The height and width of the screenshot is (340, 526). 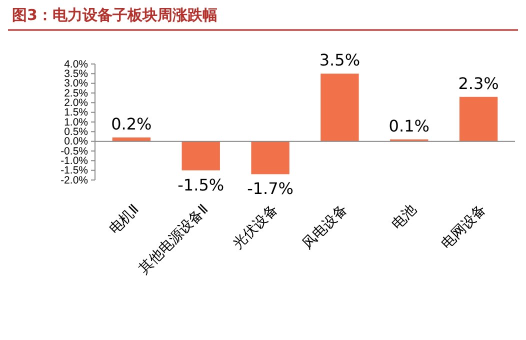 I want to click on x-tick-label: 电机Ⅱ, so click(x=124, y=220).